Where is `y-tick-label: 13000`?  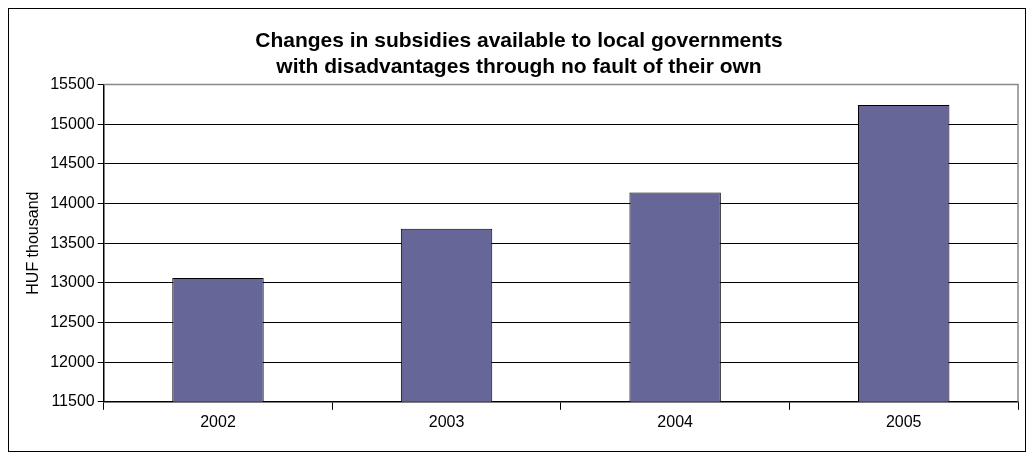 y-tick-label: 13000 is located at coordinates (72, 282).